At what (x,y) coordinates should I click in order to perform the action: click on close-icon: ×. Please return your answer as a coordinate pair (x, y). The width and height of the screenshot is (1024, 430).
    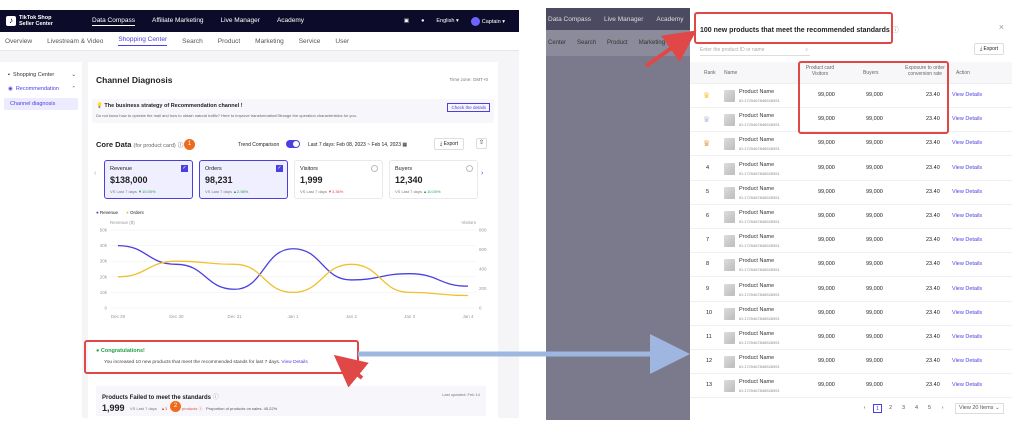
    Looking at the image, I should click on (1001, 27).